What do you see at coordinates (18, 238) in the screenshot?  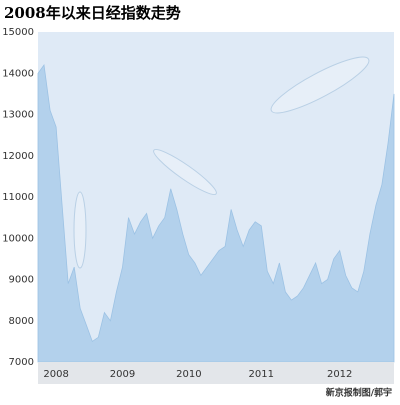 I see `y-tick-label: 10000` at bounding box center [18, 238].